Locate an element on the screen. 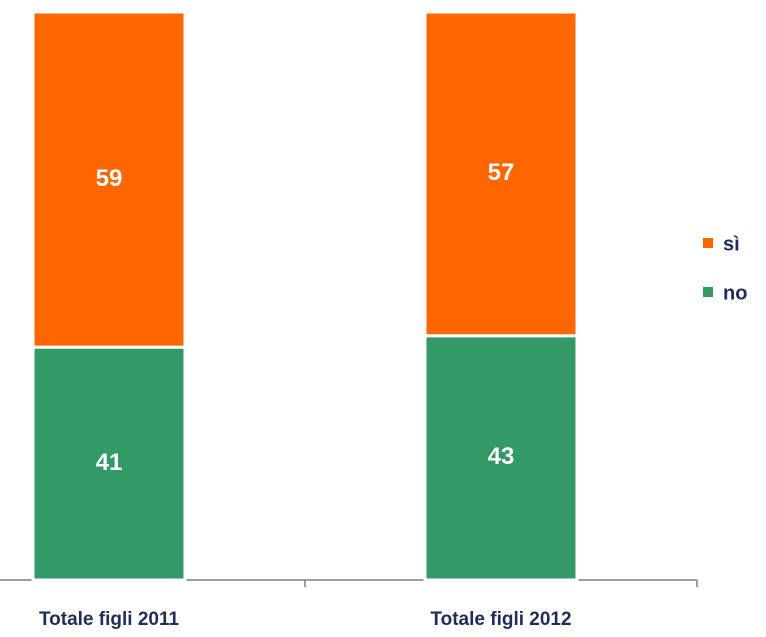 This screenshot has width=766, height=637. data-label: 59 is located at coordinates (109, 178).